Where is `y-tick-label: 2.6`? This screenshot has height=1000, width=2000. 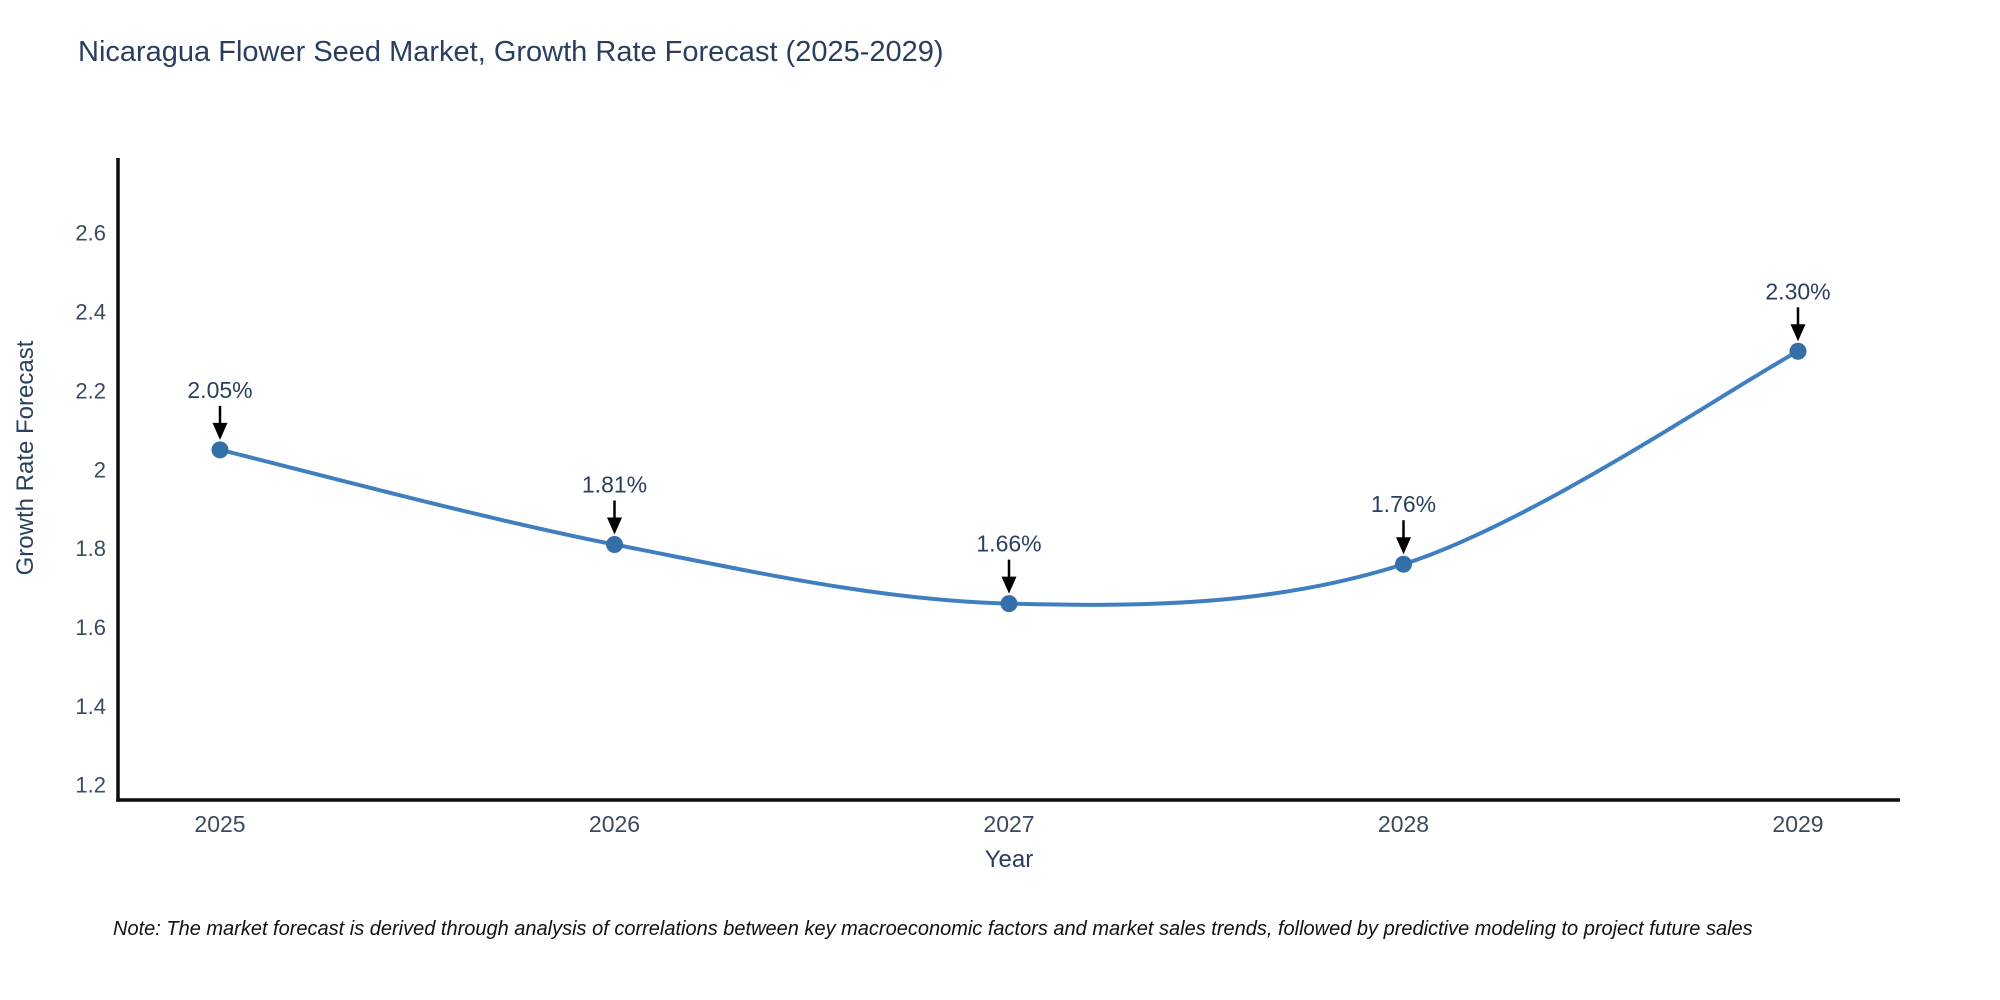 y-tick-label: 2.6 is located at coordinates (90, 233).